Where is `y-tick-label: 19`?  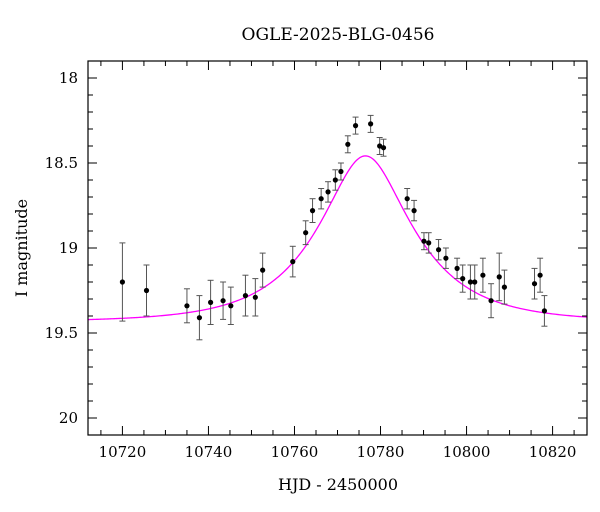 y-tick-label: 19 is located at coordinates (68, 248).